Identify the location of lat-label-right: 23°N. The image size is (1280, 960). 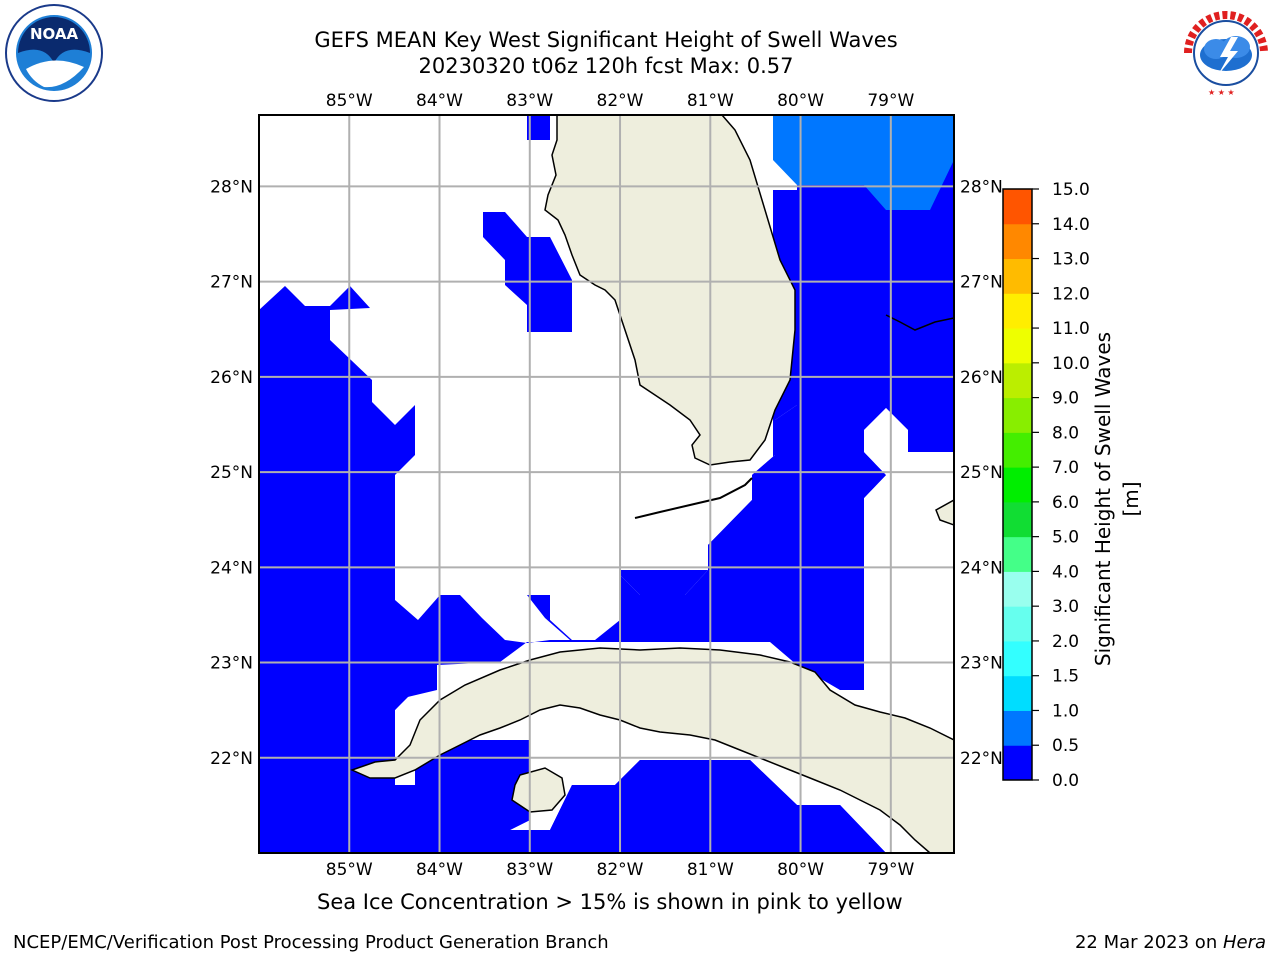
(981, 664).